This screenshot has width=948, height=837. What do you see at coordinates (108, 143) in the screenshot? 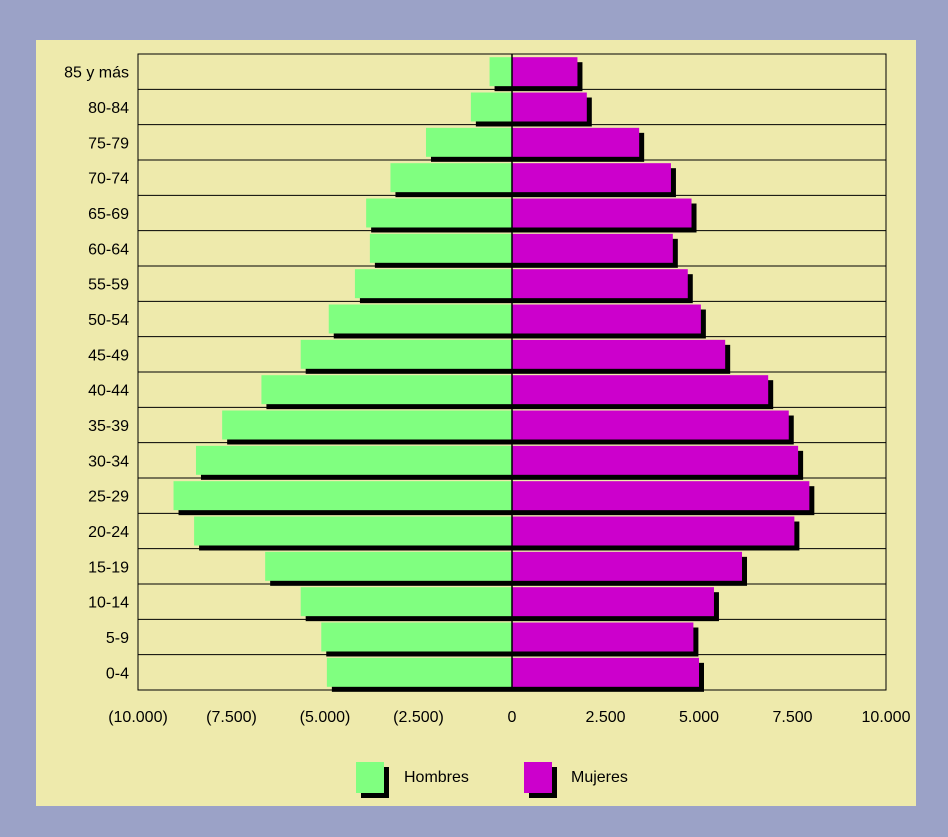
I see `y-tick-label: 75-79` at bounding box center [108, 143].